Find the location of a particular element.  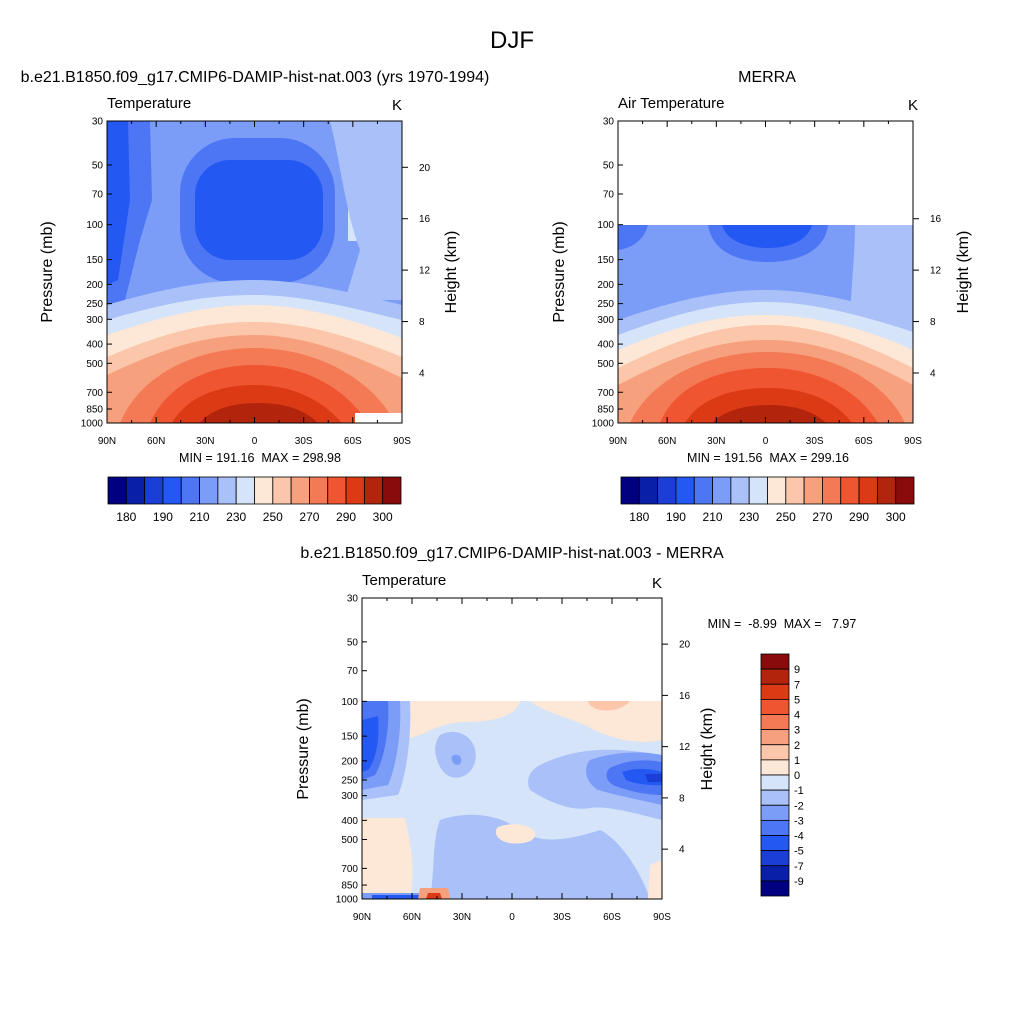

panel-obs-title: MERRA is located at coordinates (767, 77).